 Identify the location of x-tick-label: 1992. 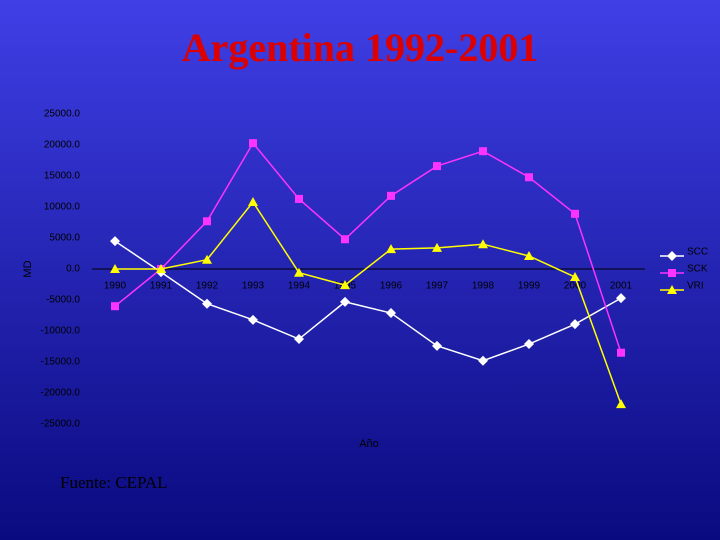
(207, 286).